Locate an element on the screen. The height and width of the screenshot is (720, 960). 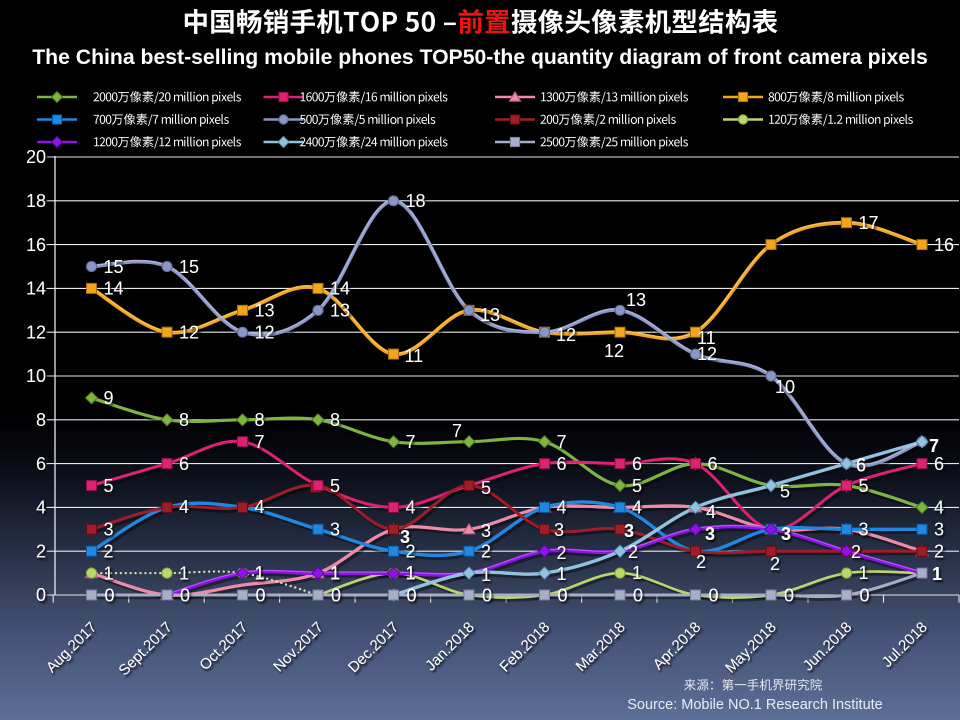
svg-text: Oct.2017 is located at coordinates (223, 646).